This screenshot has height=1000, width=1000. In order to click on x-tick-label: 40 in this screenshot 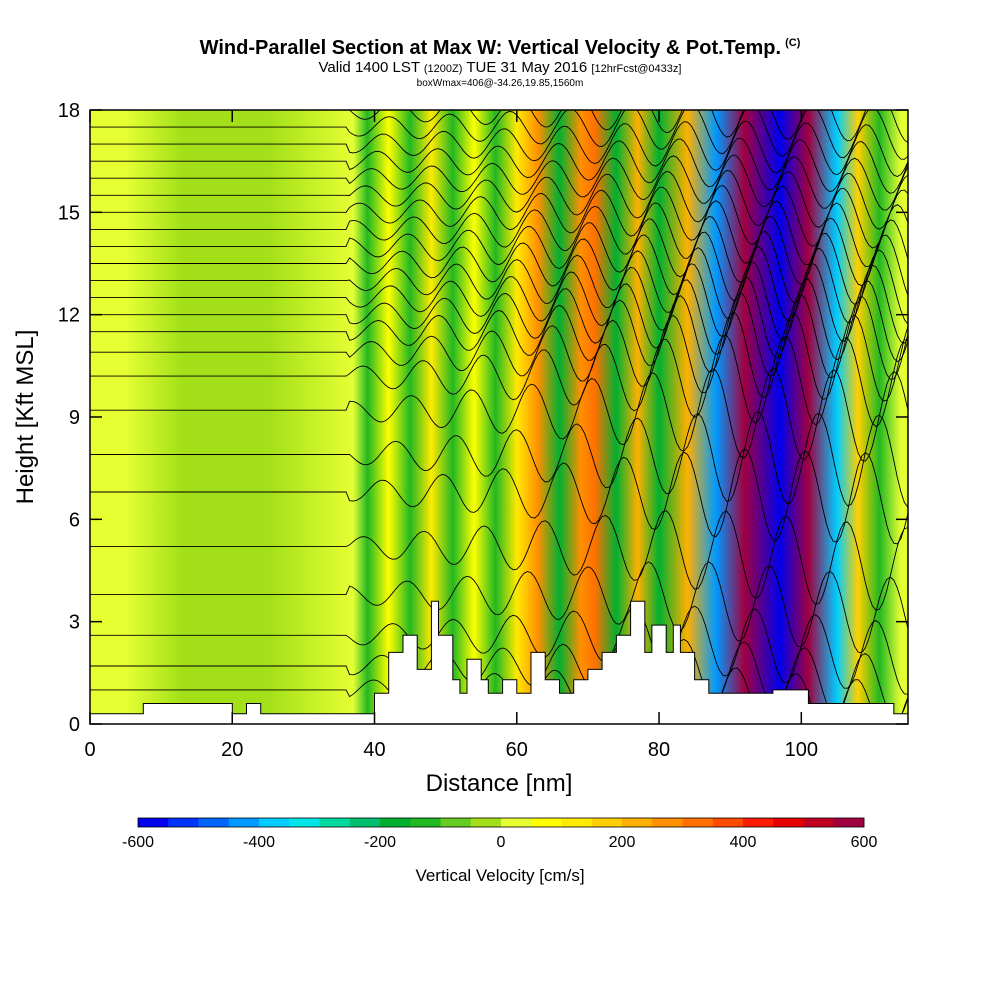, I will do `click(374, 750)`.